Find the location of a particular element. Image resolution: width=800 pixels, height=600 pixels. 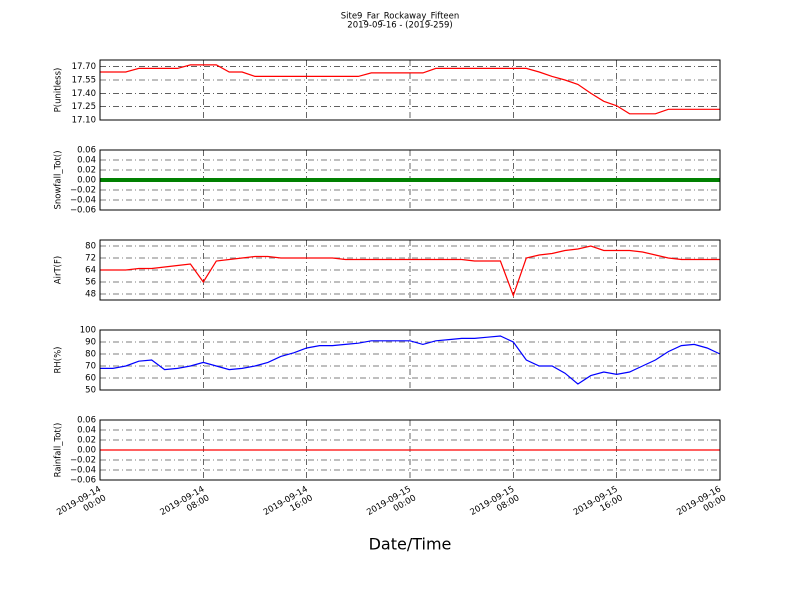

y-tick-label: 17.70 is located at coordinates (84, 67).